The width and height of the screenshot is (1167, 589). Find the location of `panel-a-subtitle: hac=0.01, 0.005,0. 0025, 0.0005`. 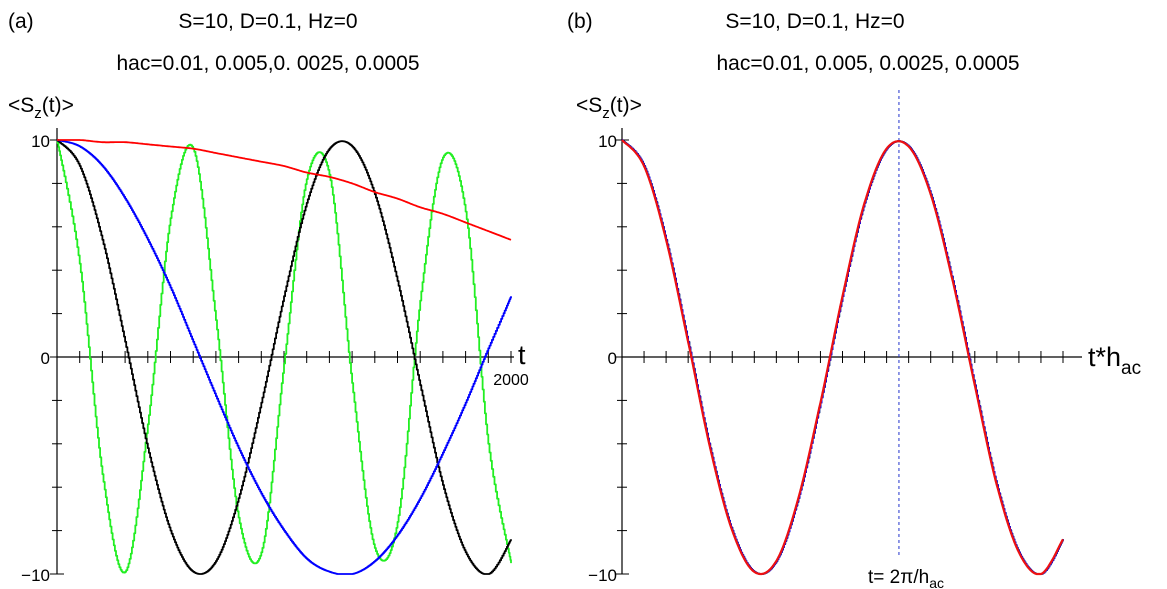

panel-a-subtitle: hac=0.01, 0.005,0. 0025, 0.0005 is located at coordinates (267, 63).